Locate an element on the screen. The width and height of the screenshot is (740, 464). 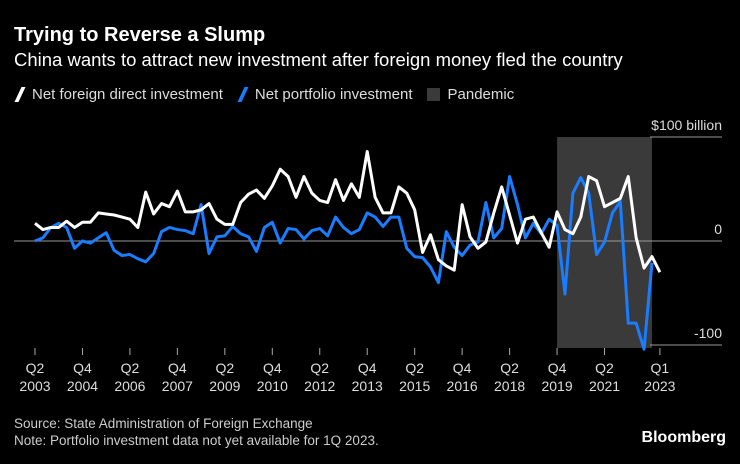
x-tick-year: 2023 is located at coordinates (659, 386).